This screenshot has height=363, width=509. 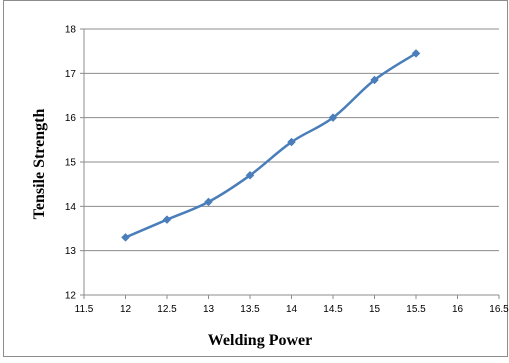 What do you see at coordinates (458, 309) in the screenshot?
I see `x-tick-label: 16` at bounding box center [458, 309].